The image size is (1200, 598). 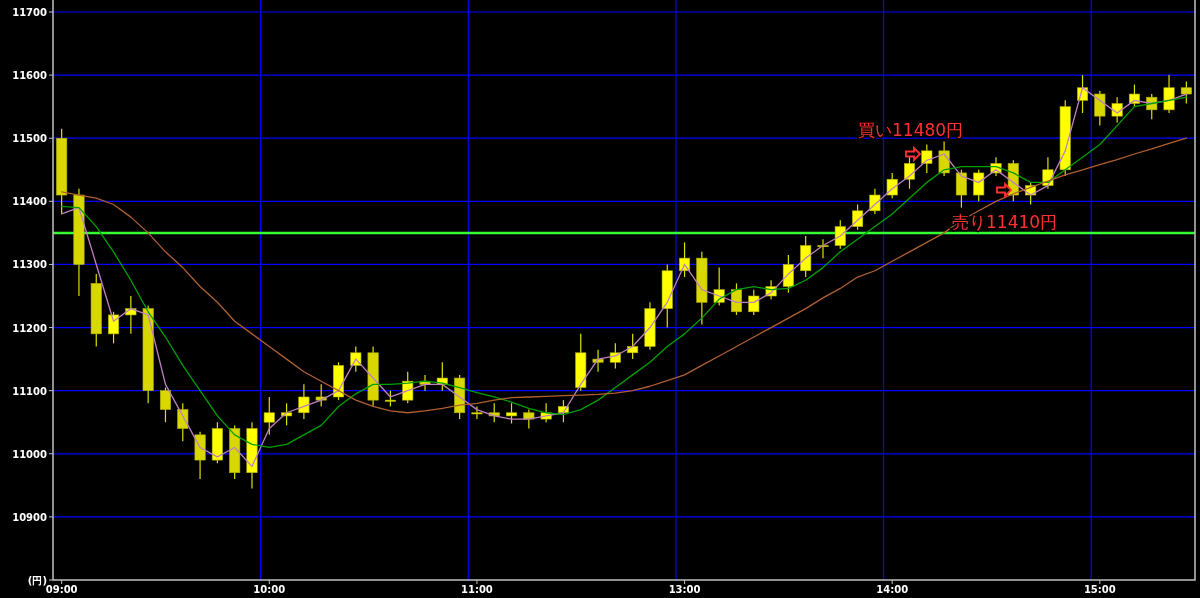 I want to click on x-tick-label: 11:00, so click(x=477, y=589).